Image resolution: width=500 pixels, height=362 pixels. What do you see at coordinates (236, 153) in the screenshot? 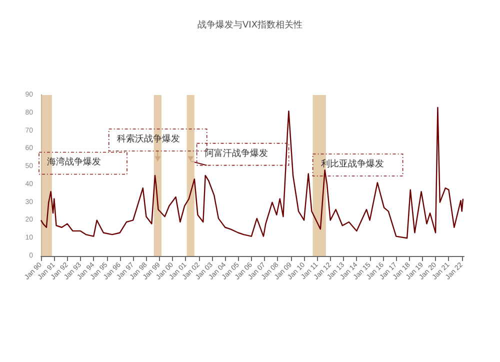
I see `band-label: 阿富汗战争爆发` at bounding box center [236, 153].